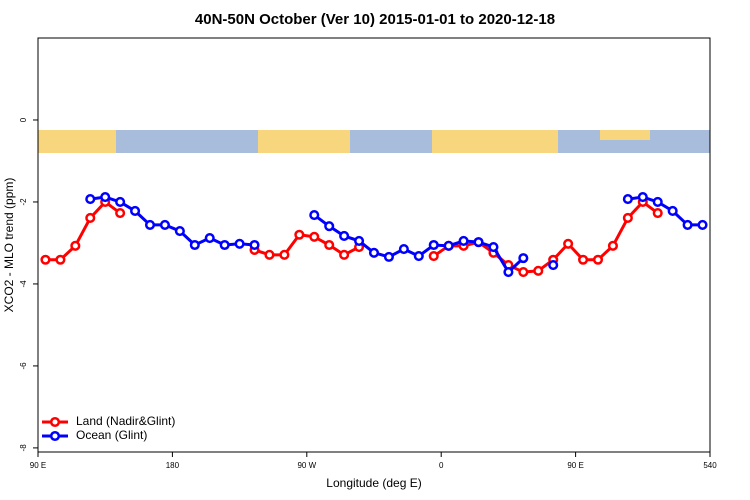 The image size is (750, 500). Describe the element at coordinates (111, 435) in the screenshot. I see `legend-label: Ocean (Glint)` at that location.